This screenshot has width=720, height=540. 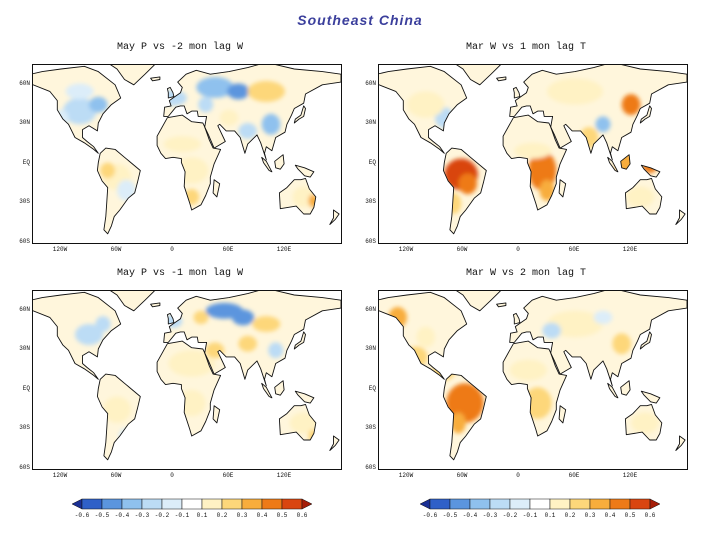 What do you see at coordinates (142, 515) in the screenshot?
I see `colorbar-tick-label: -0.3` at bounding box center [142, 515].